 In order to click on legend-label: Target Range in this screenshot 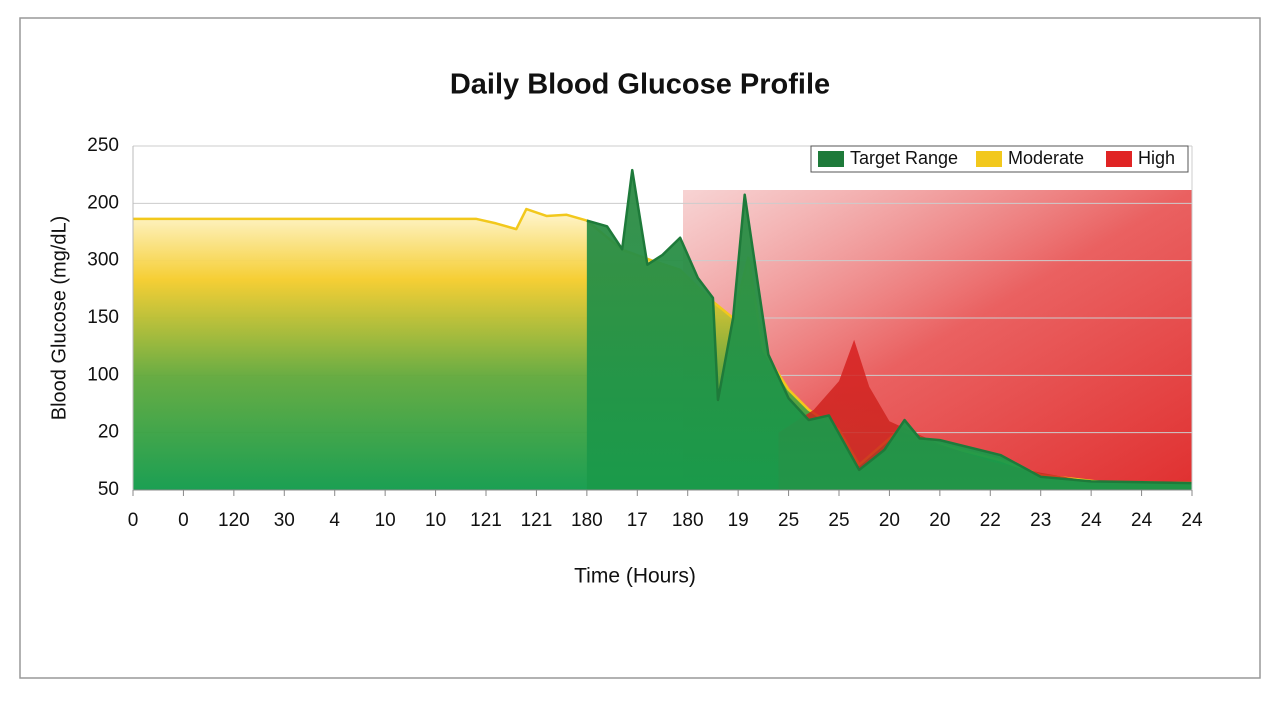, I will do `click(904, 158)`.